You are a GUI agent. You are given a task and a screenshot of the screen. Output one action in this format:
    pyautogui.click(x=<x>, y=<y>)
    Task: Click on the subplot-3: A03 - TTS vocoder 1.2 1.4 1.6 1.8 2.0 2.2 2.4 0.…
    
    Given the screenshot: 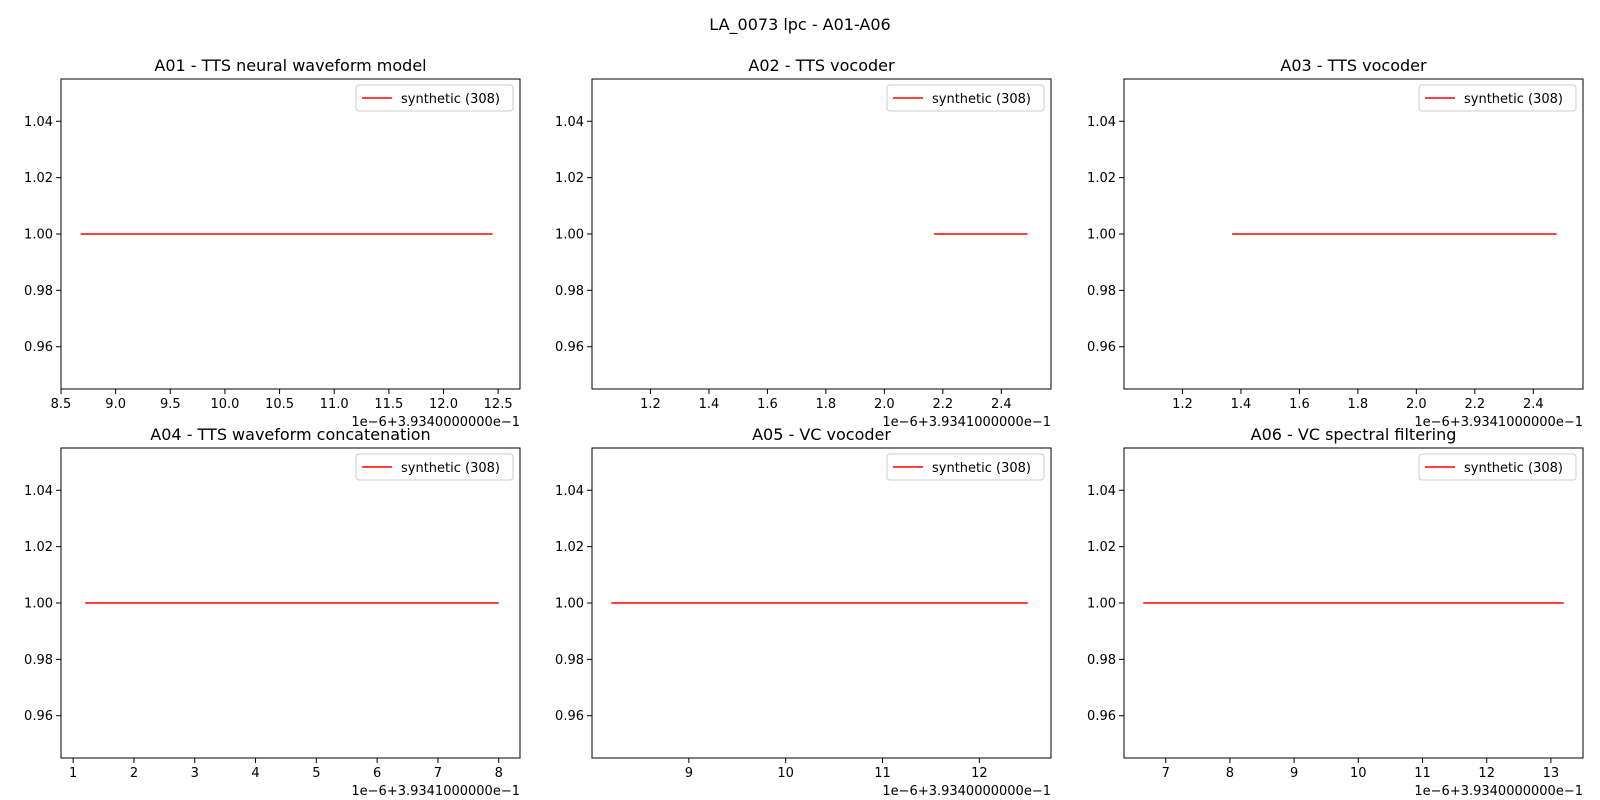 What is the action you would take?
    pyautogui.click(x=1335, y=243)
    